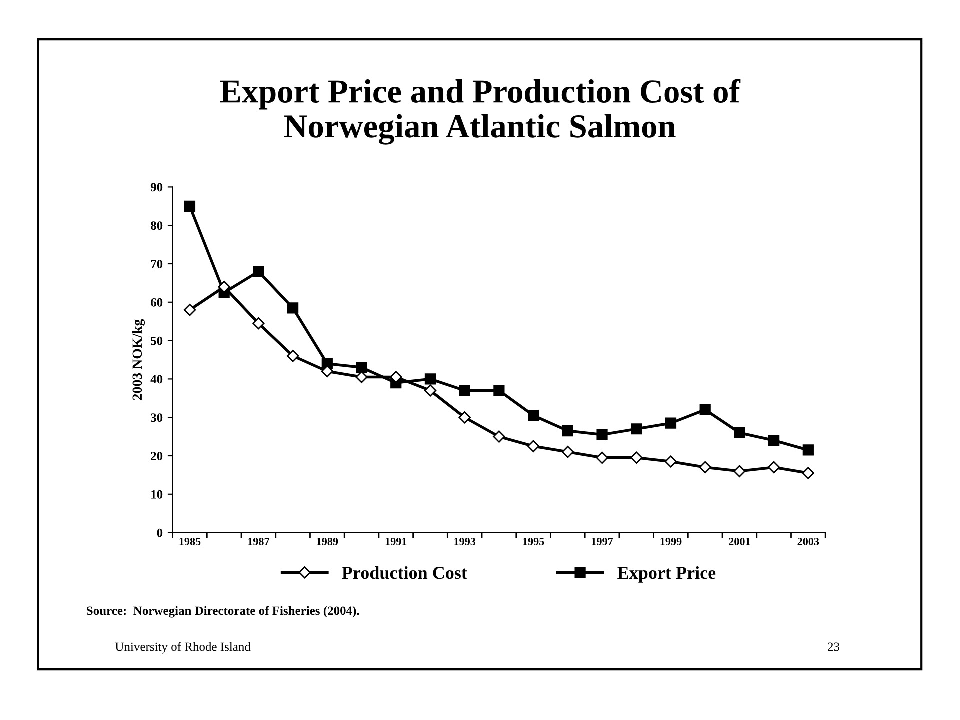 The height and width of the screenshot is (720, 960). I want to click on source-note: Source: Norwegian Directorate of Fisheries (2004)., so click(223, 612).